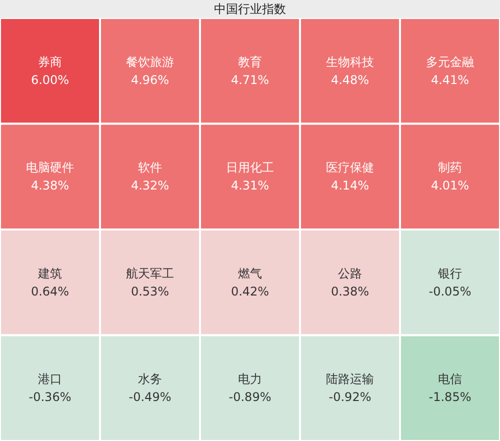 The width and height of the screenshot is (500, 441). What do you see at coordinates (150, 291) in the screenshot?
I see `data-label: 0.53%` at bounding box center [150, 291].